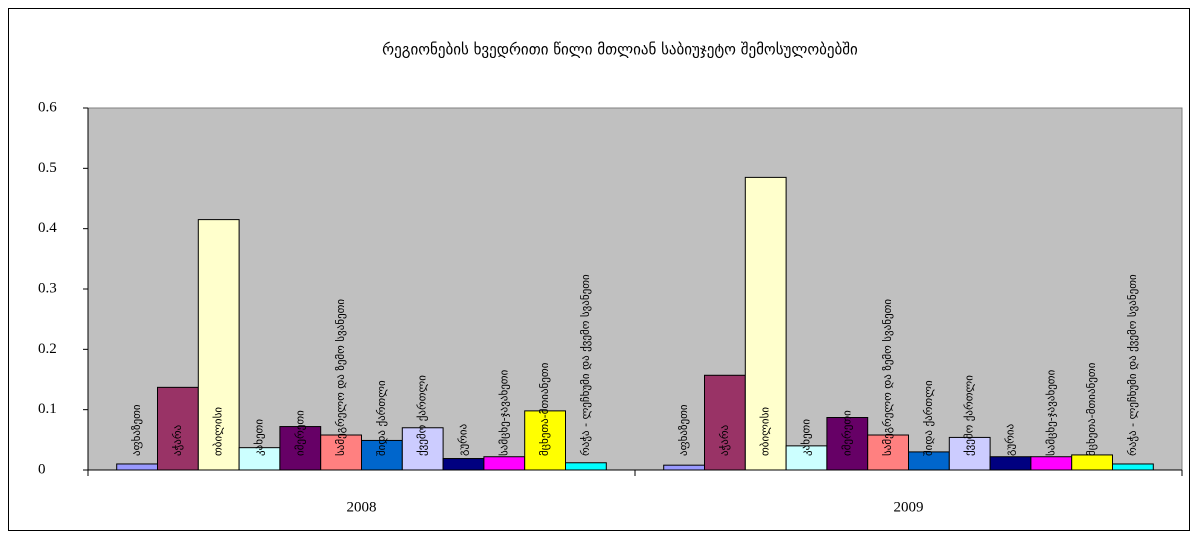  What do you see at coordinates (47, 107) in the screenshot?
I see `y-tick-label: 0.6` at bounding box center [47, 107].